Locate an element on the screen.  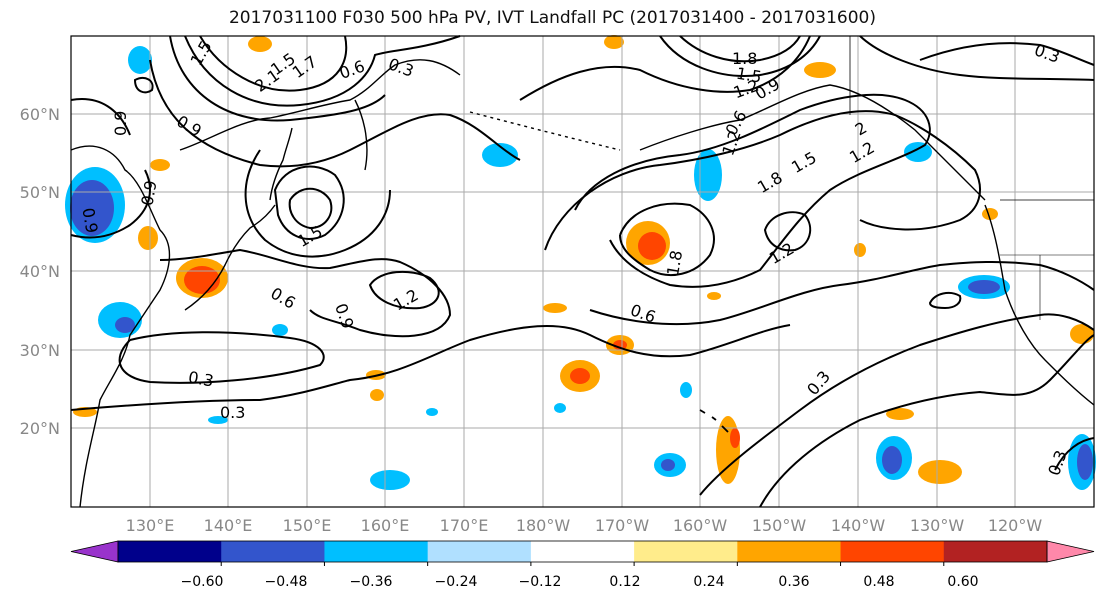
lon-label: 180°W is located at coordinates (543, 525).